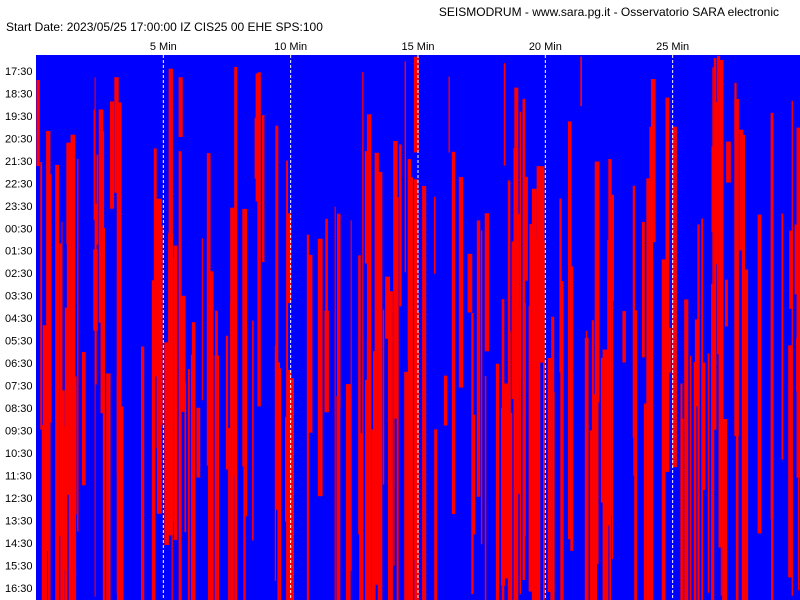 Image resolution: width=800 pixels, height=600 pixels. What do you see at coordinates (18, 477) in the screenshot?
I see `y-tick-label: 11:30` at bounding box center [18, 477].